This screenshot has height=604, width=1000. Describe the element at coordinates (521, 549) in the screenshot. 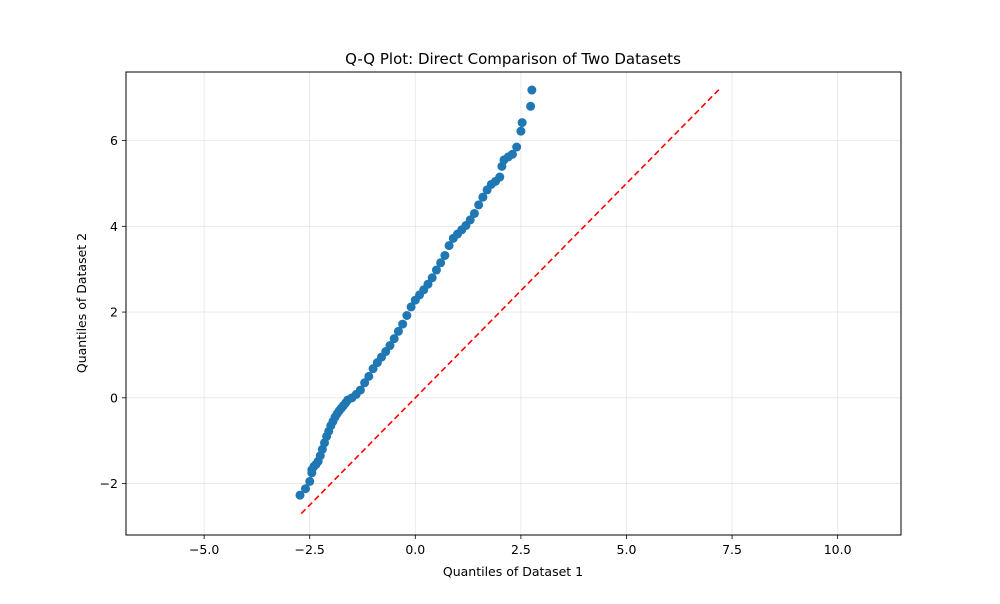

I see `x-tick-label: 2.5` at that location.